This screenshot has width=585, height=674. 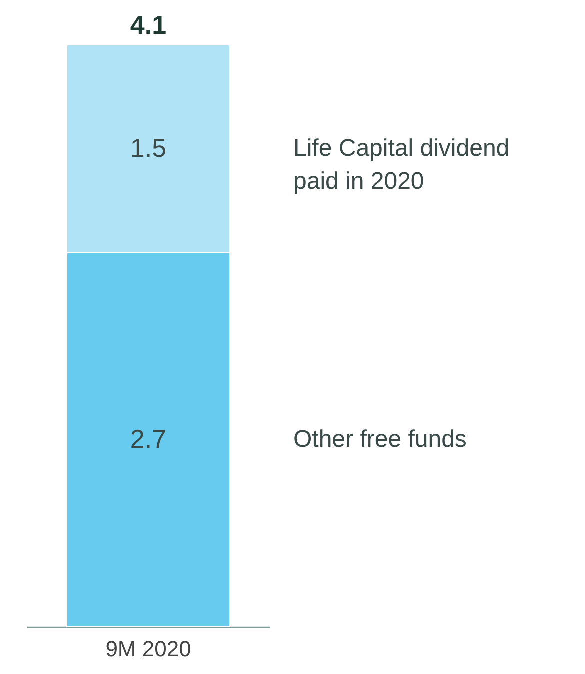 What do you see at coordinates (380, 439) in the screenshot?
I see `text: Other free funds` at bounding box center [380, 439].